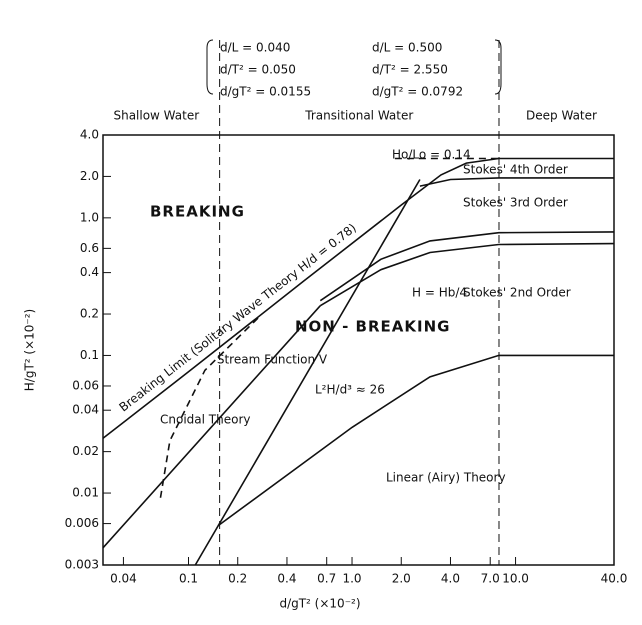 This screenshot has width=642, height=625. I want to click on annotation: NON - BREAKING, so click(372, 327).